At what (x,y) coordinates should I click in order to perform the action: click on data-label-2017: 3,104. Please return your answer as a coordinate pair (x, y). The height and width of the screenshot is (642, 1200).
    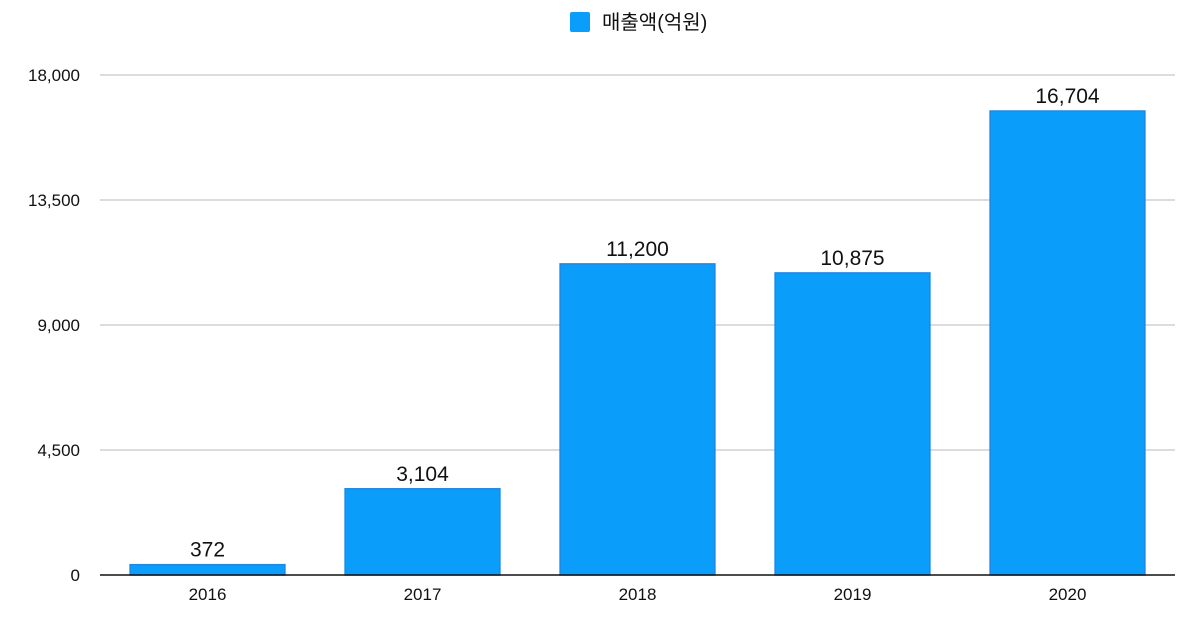
    Looking at the image, I should click on (422, 474).